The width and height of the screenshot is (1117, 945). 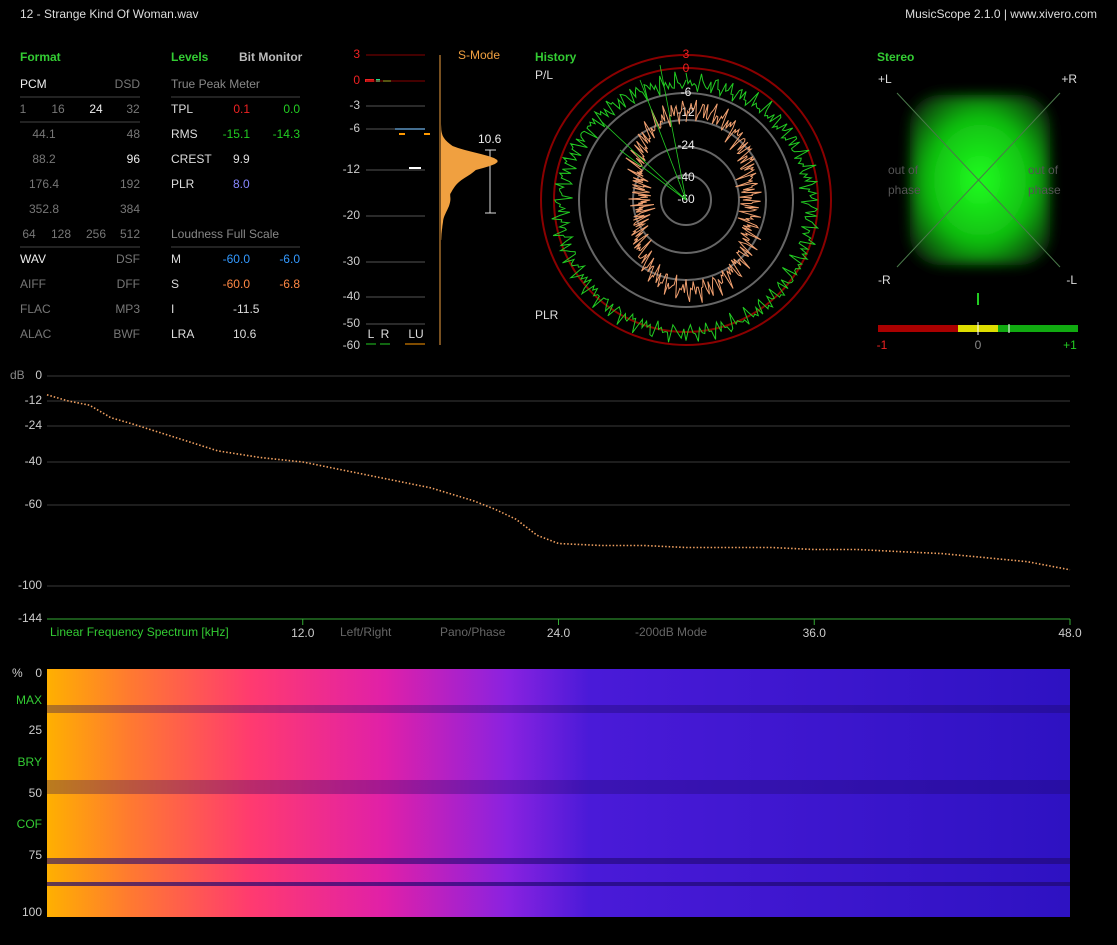 What do you see at coordinates (303, 633) in the screenshot?
I see `x-tick-label: 12.0` at bounding box center [303, 633].